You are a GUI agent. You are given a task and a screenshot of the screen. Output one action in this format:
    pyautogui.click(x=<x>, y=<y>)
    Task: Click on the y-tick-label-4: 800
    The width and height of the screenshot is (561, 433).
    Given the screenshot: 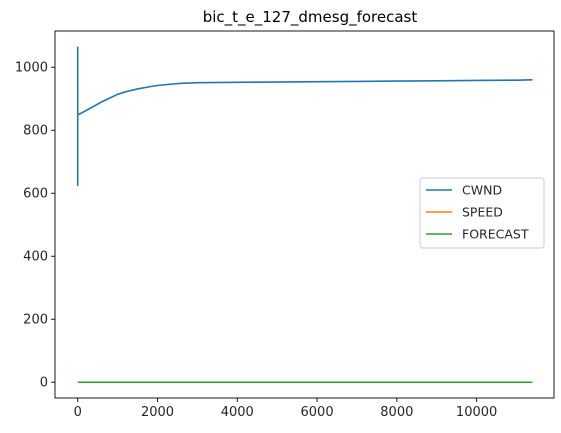 What is the action you would take?
    pyautogui.click(x=35, y=131)
    